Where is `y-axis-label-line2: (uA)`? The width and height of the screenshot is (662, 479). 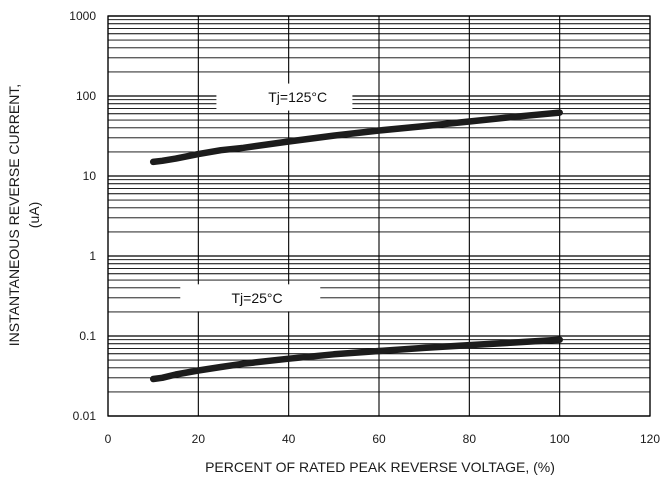
y-axis-label-line2: (uA) is located at coordinates (34, 215).